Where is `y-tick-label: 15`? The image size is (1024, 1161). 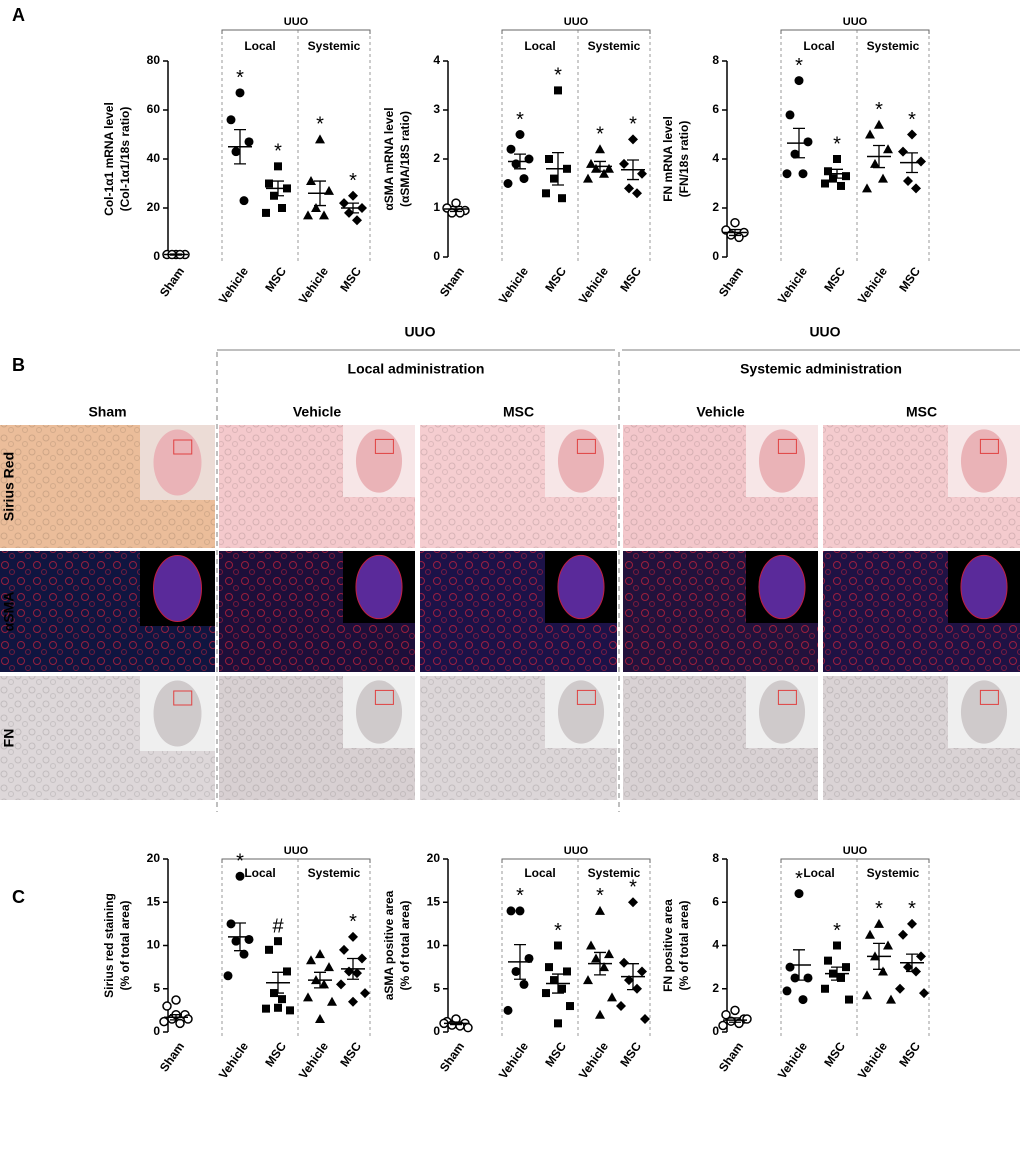 y-tick-label: 15 is located at coordinates (154, 901).